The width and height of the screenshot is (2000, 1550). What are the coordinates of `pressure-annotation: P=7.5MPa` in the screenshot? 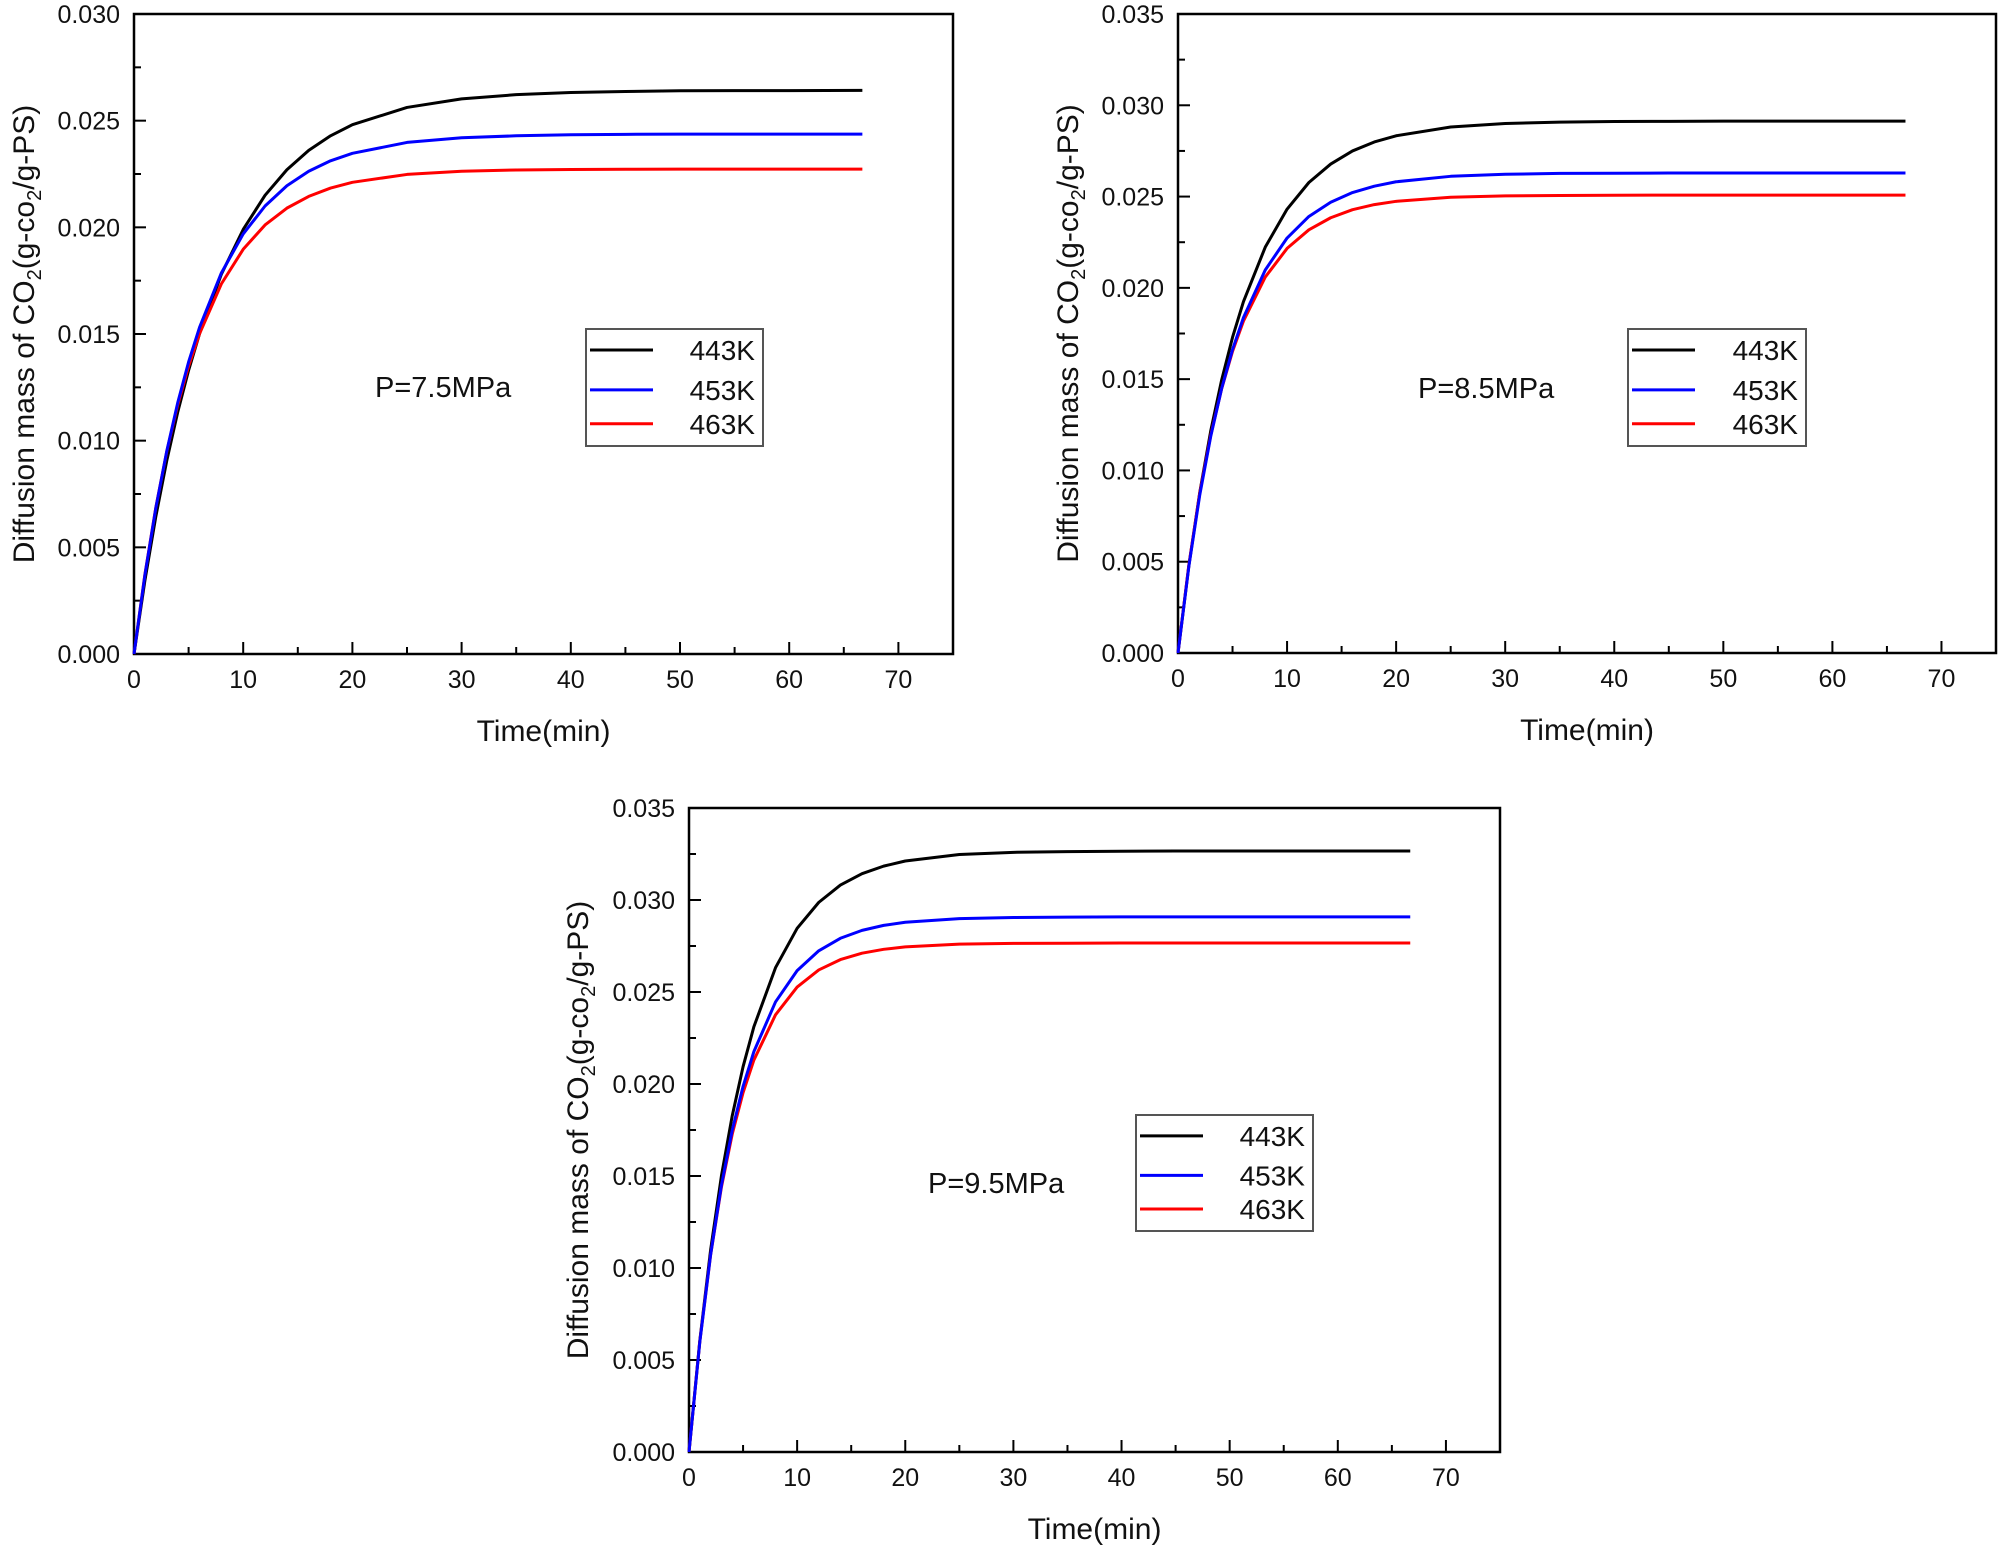 It's located at (443, 388).